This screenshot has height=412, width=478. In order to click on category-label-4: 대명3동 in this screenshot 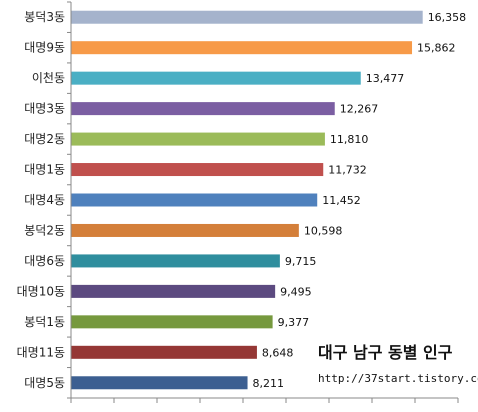, I will do `click(44, 109)`.